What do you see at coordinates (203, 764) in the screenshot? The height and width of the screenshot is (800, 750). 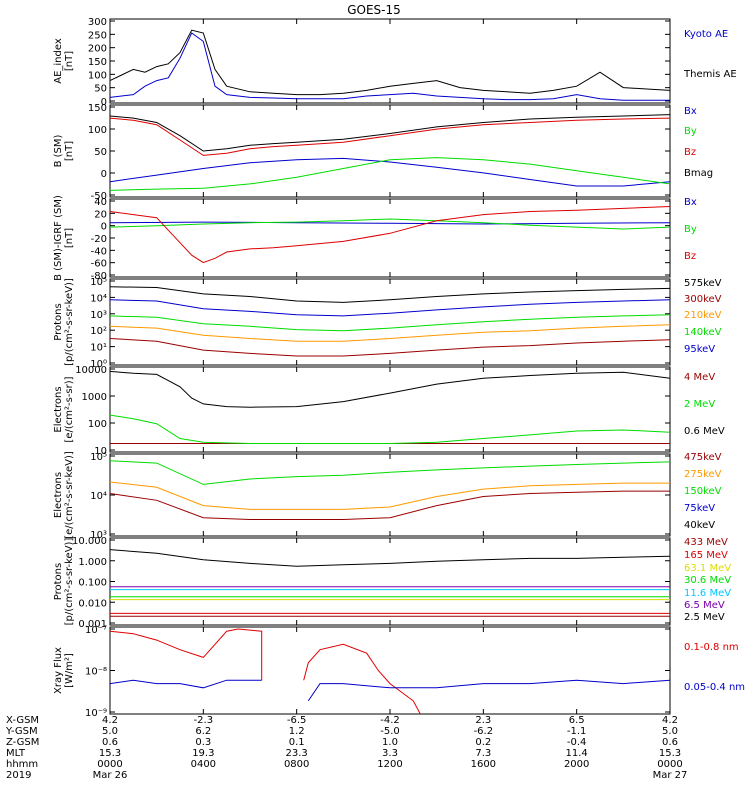 I see `x-row-value: 0400` at bounding box center [203, 764].